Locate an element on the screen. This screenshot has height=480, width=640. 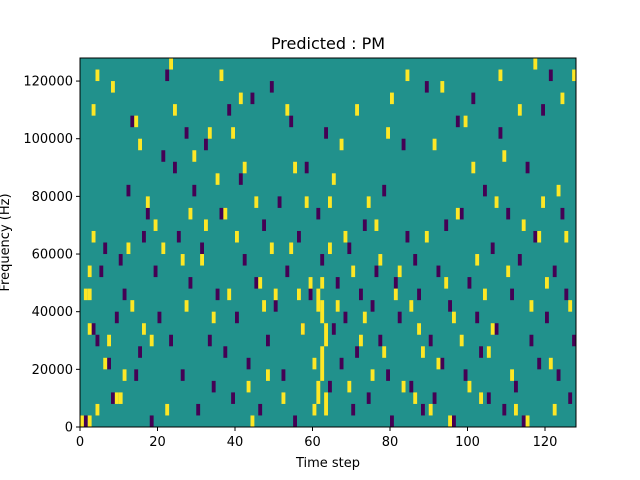
x-tick-label: 60 is located at coordinates (312, 442).